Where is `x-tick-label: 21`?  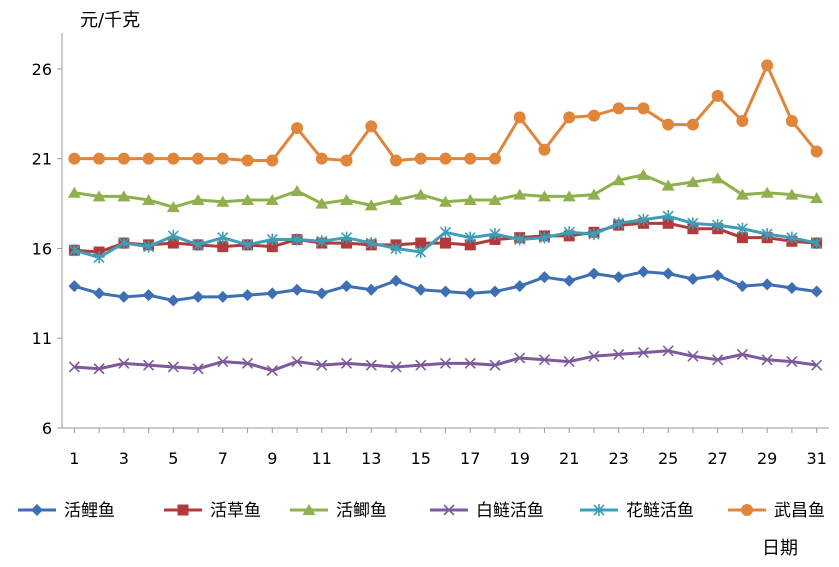 x-tick-label: 21 is located at coordinates (569, 458).